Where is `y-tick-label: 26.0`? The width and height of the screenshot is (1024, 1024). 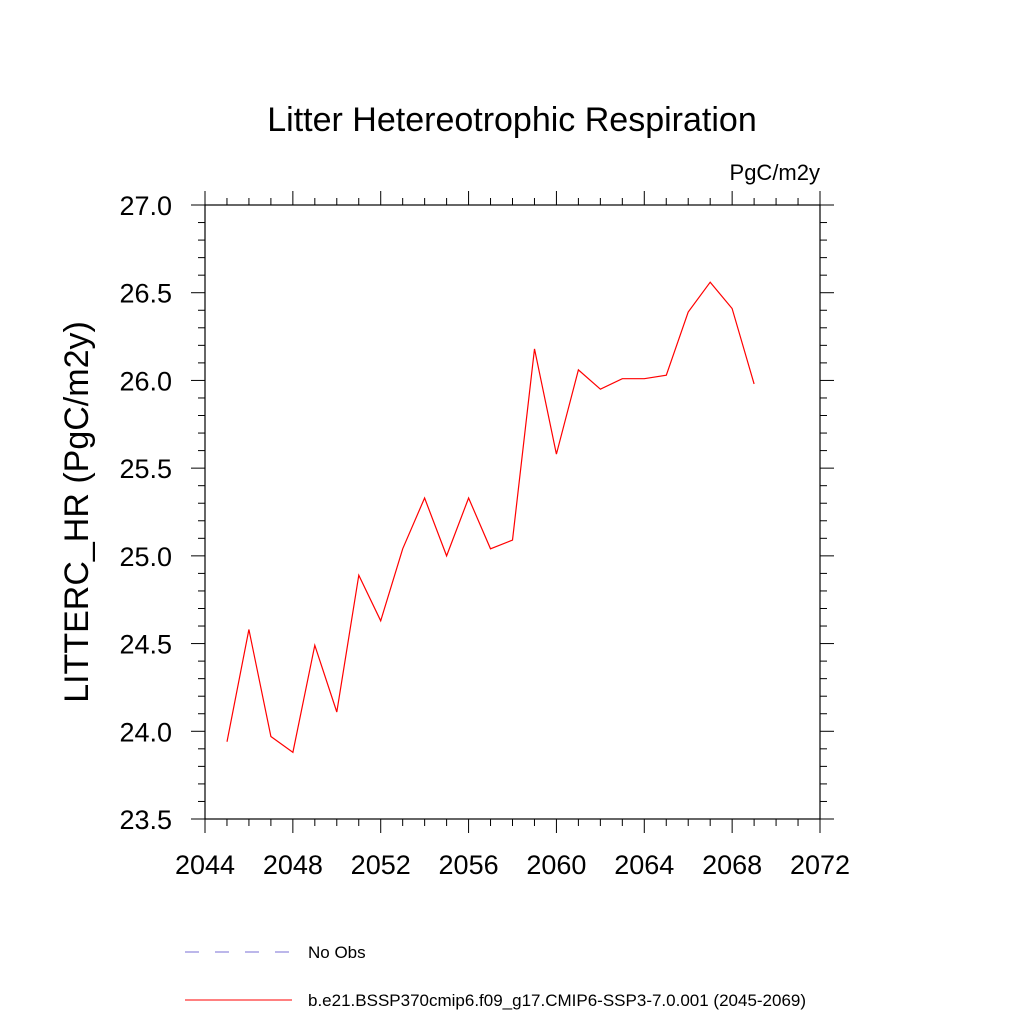 y-tick-label: 26.0 is located at coordinates (145, 381).